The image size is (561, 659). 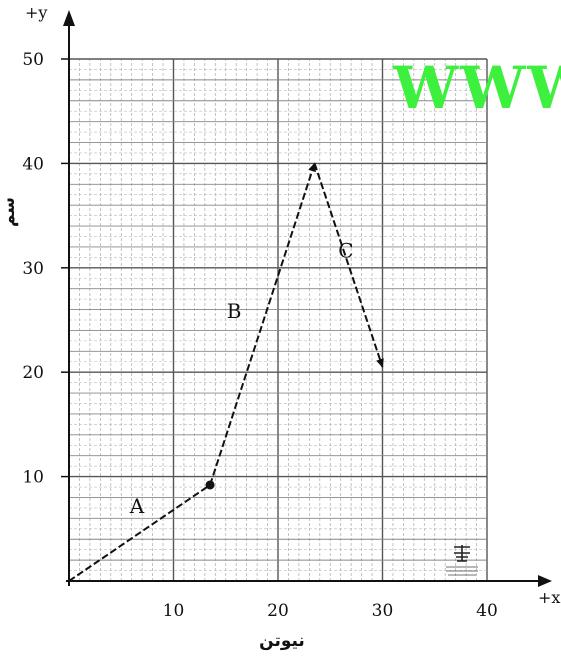 I want to click on y-tick-label: 50, so click(x=33, y=60).